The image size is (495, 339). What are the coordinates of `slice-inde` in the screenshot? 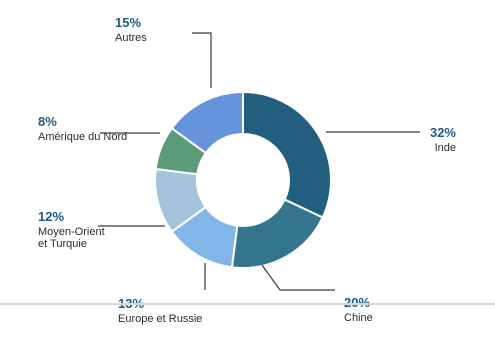 It's located at (287, 154).